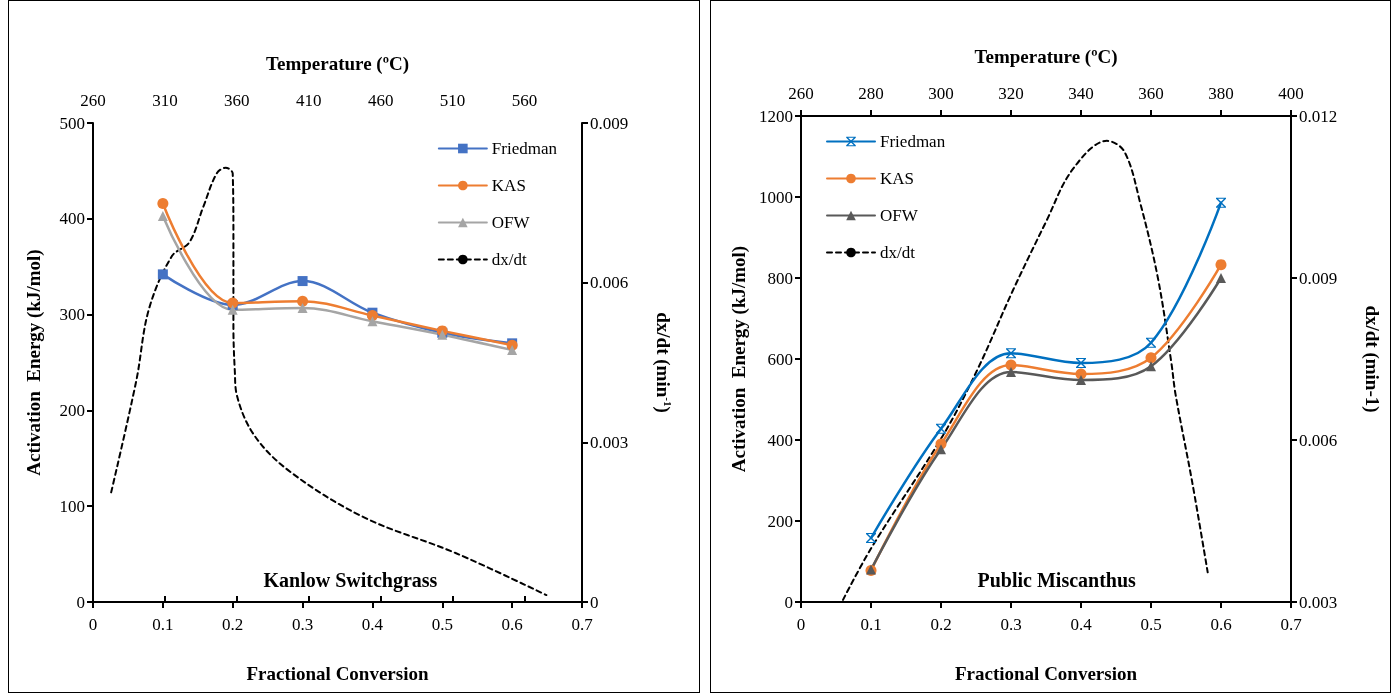 The height and width of the screenshot is (695, 1391). Describe the element at coordinates (72, 506) in the screenshot. I see `y-tick-label: 100` at that location.